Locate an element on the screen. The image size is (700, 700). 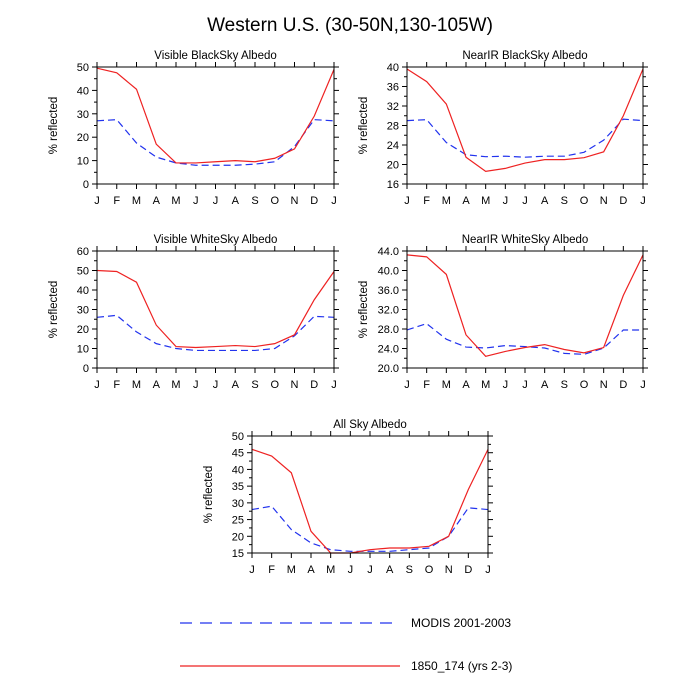
chart-title: NearIR WhiteSky Albedo is located at coordinates (525, 240).